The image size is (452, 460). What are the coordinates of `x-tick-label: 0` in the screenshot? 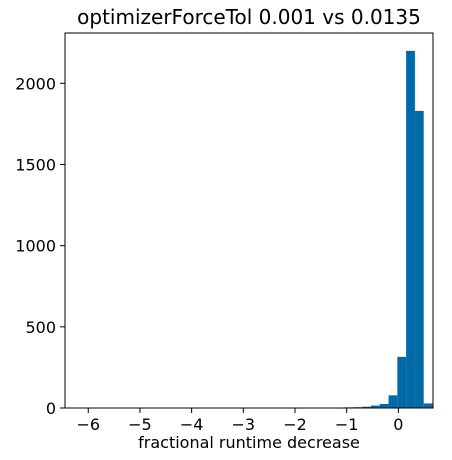 It's located at (398, 424).